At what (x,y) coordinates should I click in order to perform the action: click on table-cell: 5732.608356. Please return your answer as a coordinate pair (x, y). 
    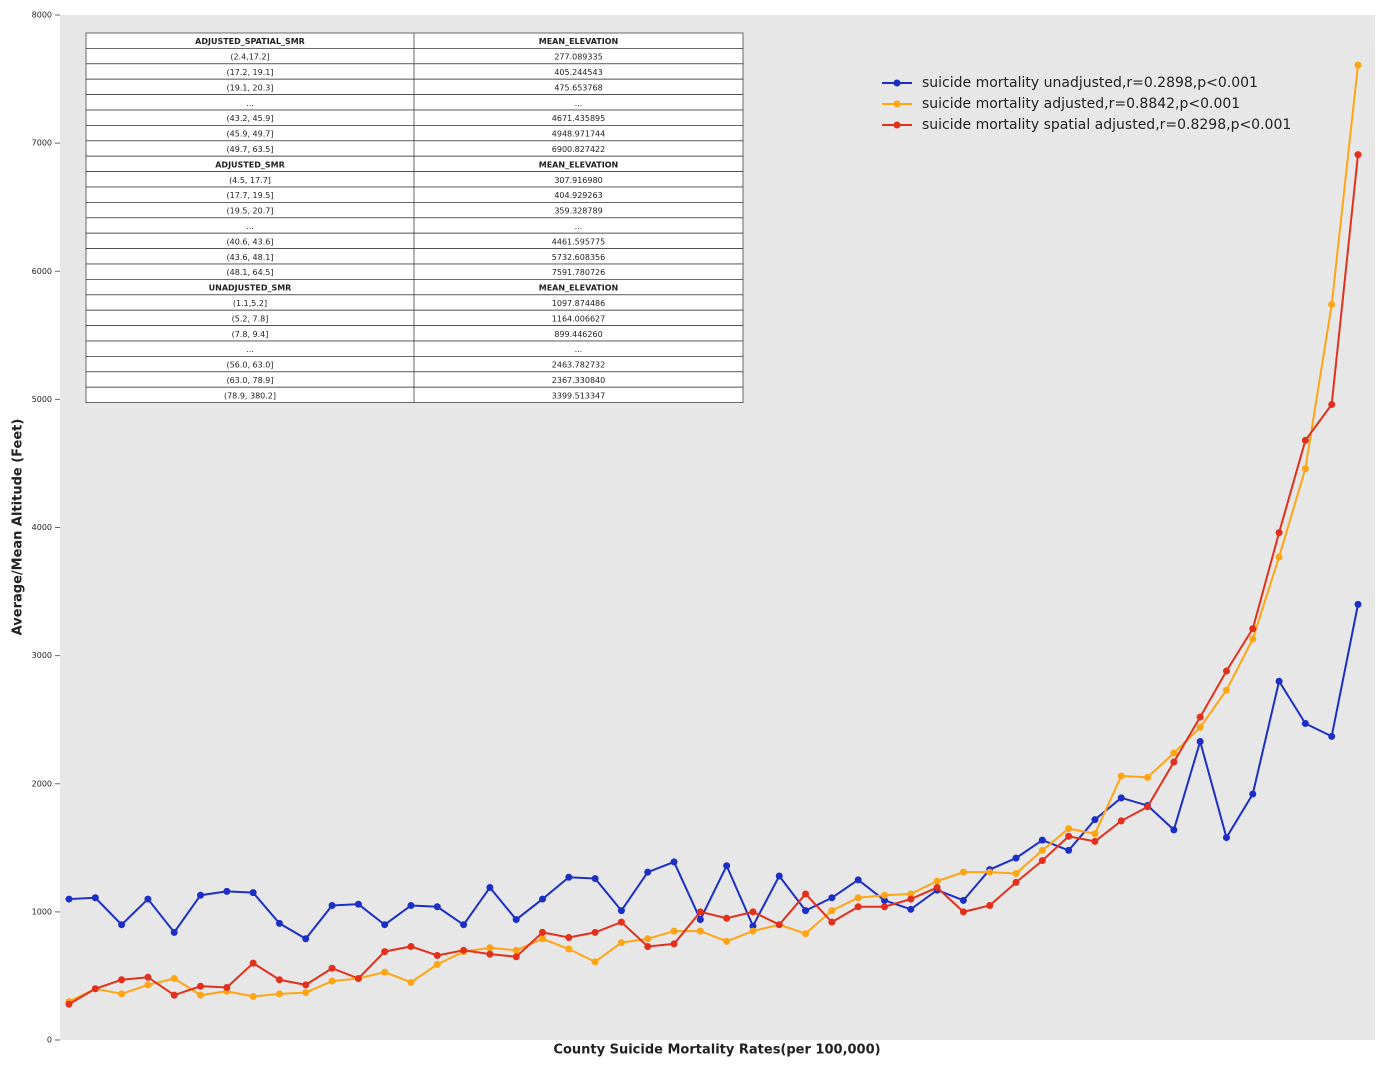
    Looking at the image, I should click on (578, 257).